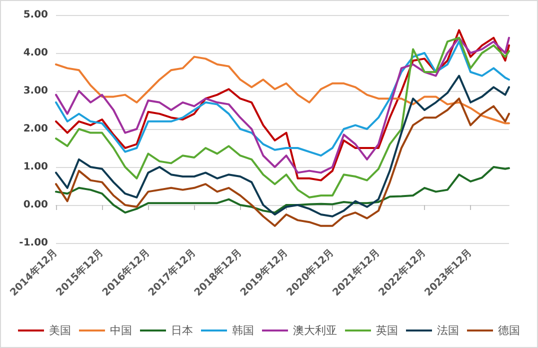 The height and width of the screenshot is (348, 538). I want to click on legend-label: 美国, so click(60, 330).